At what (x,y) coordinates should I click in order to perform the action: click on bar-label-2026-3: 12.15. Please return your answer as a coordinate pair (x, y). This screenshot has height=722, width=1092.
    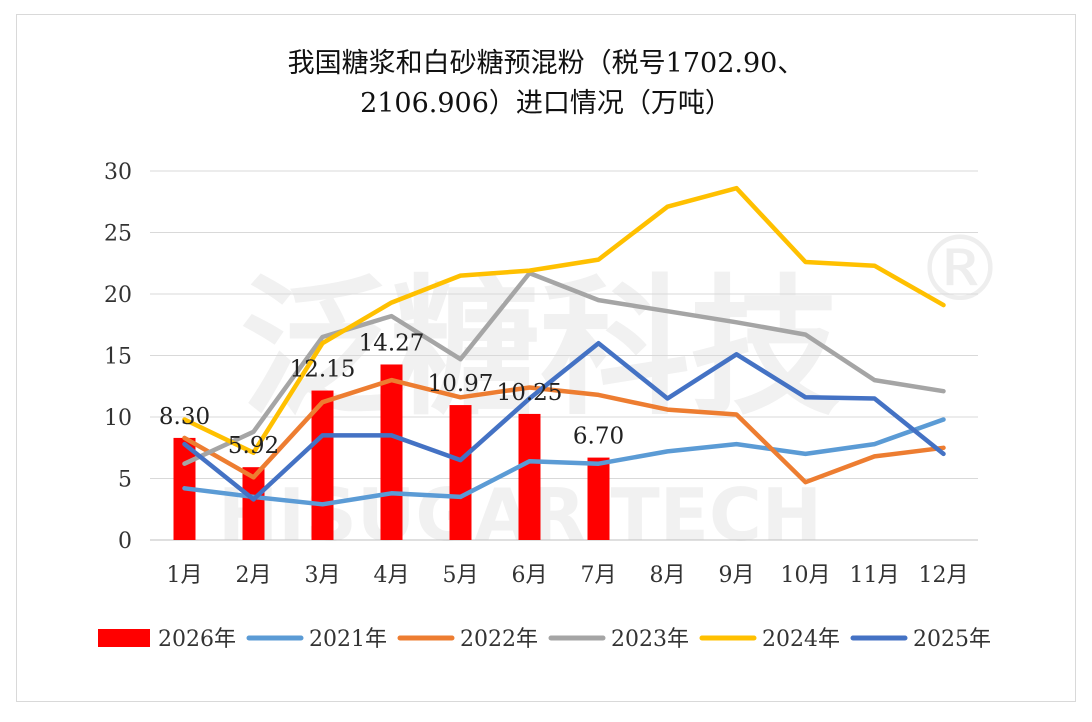
    Looking at the image, I should click on (323, 370).